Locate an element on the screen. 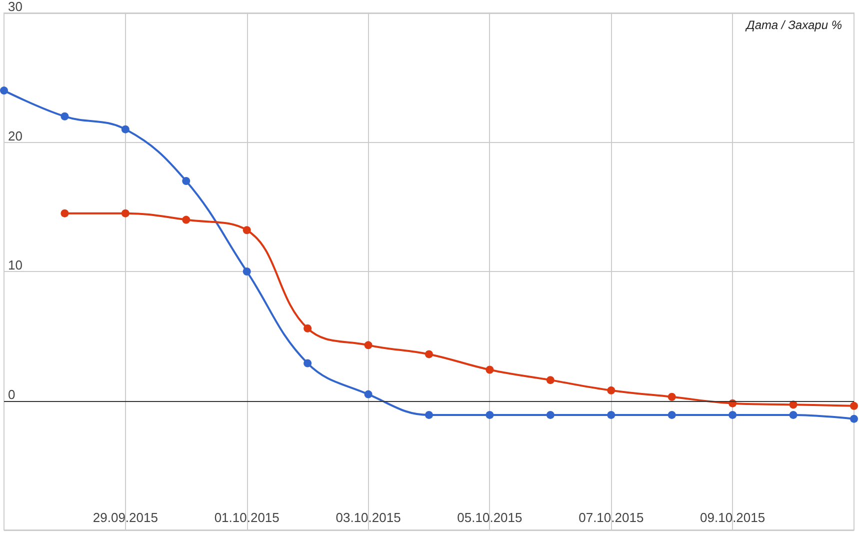  x-tick-label: 09.10.2015 is located at coordinates (733, 517).